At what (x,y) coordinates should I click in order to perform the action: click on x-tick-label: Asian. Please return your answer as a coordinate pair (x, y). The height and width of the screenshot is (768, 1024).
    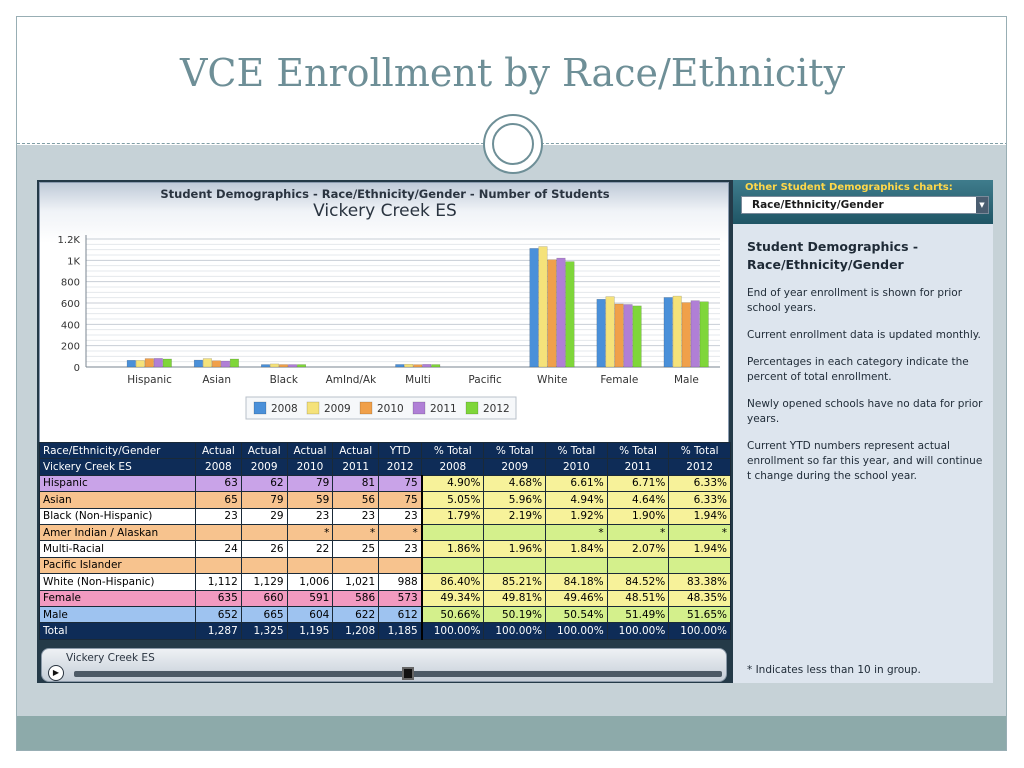
    Looking at the image, I should click on (216, 380).